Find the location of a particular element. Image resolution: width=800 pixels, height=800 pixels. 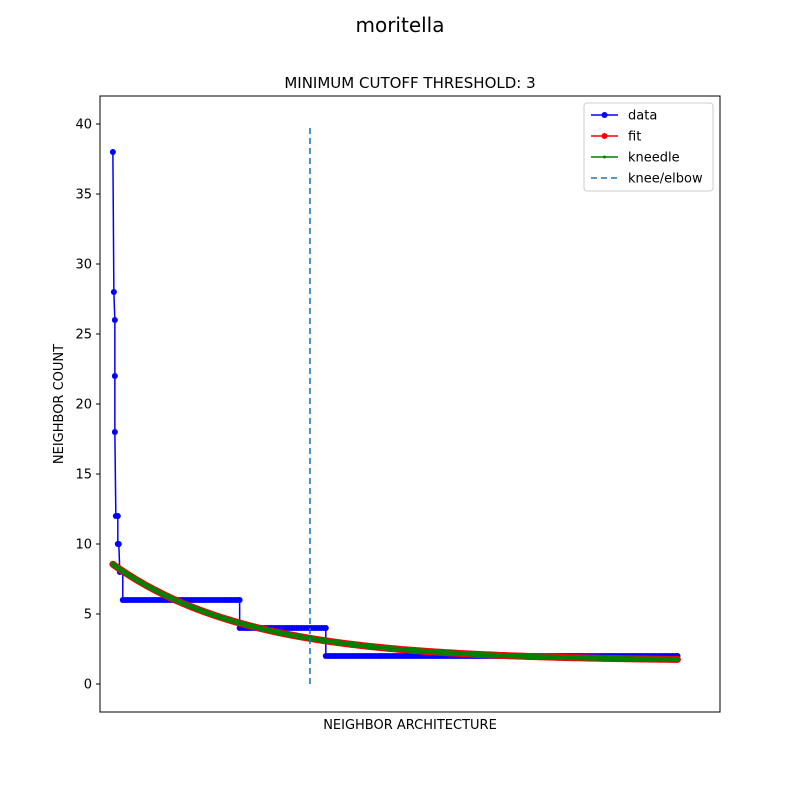

y-axis: 0 5 10 15 20 25 30 35 40 is located at coordinates (87, 405).